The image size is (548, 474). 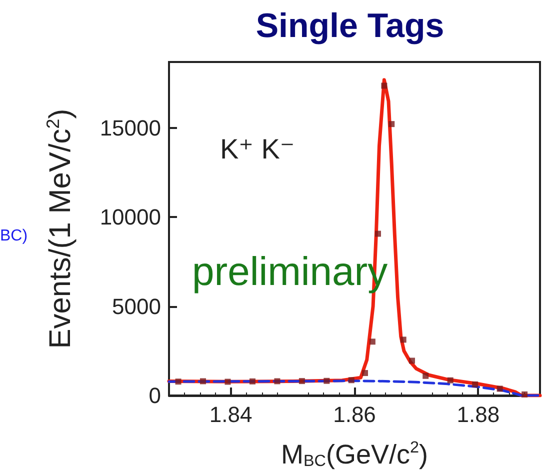 What do you see at coordinates (230, 414) in the screenshot?
I see `x-tick-label: 1.84` at bounding box center [230, 414].